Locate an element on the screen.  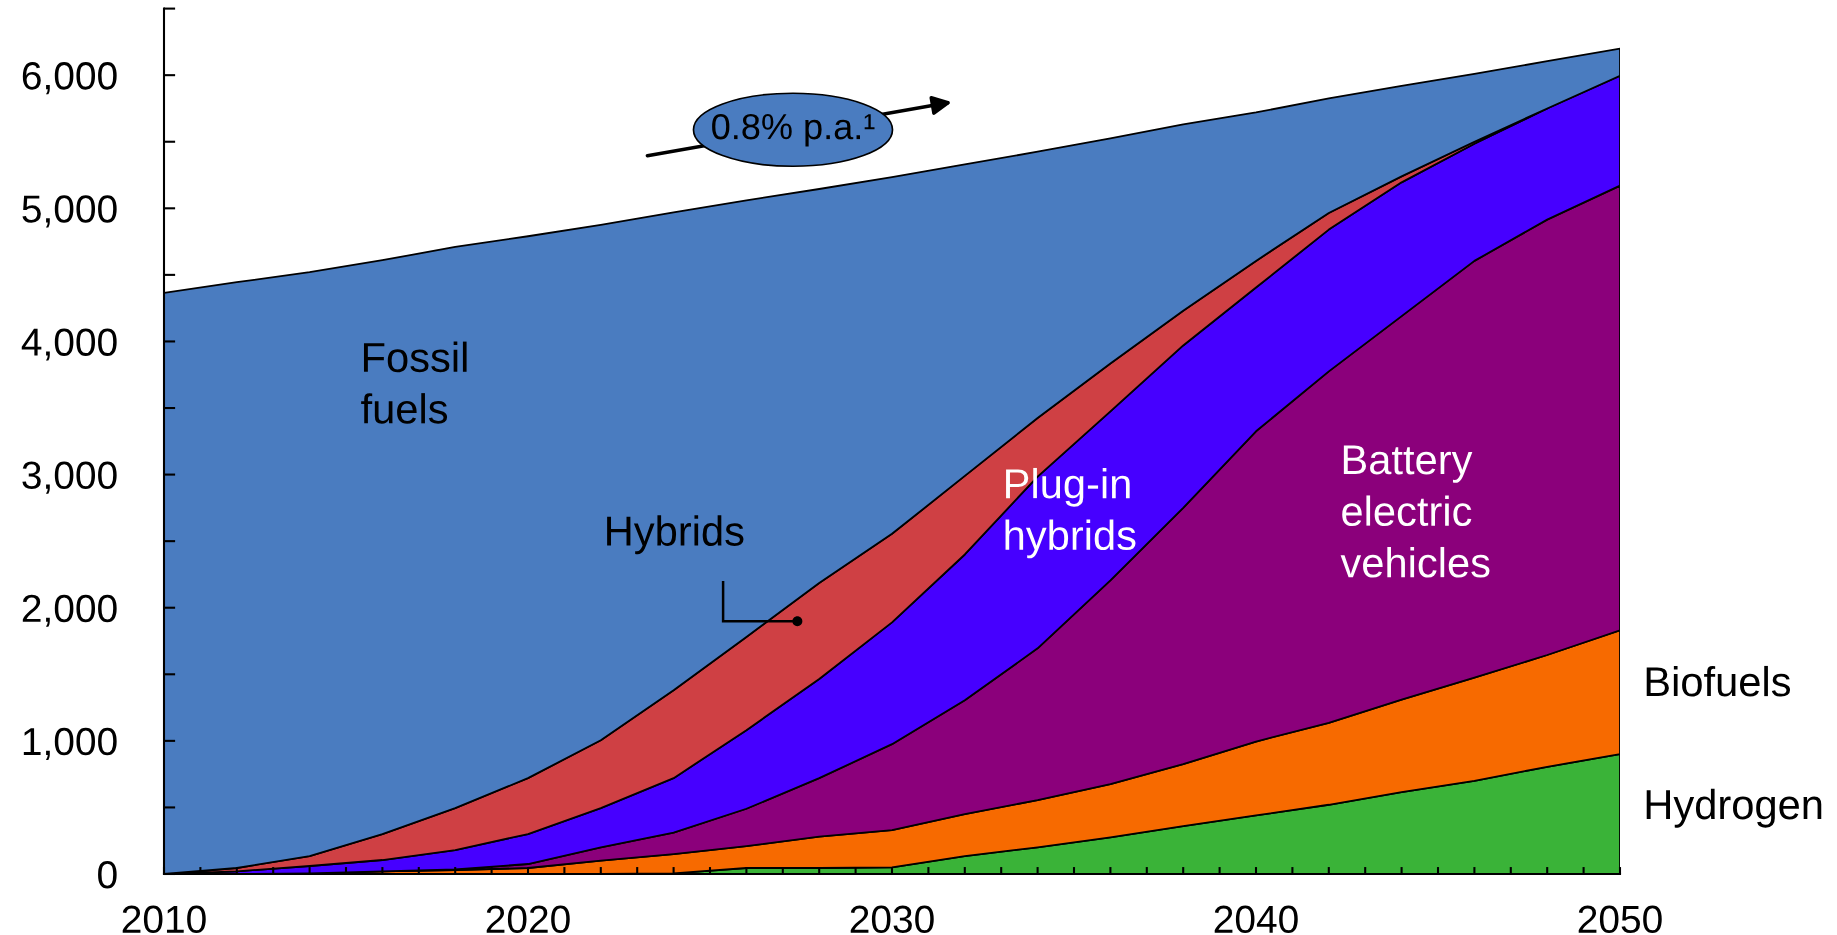
y-tick-label: 1,000 is located at coordinates (70, 743).